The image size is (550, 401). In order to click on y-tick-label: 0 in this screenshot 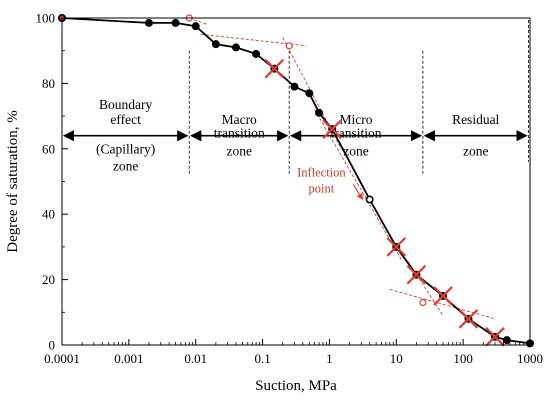, I will do `click(52, 345)`.